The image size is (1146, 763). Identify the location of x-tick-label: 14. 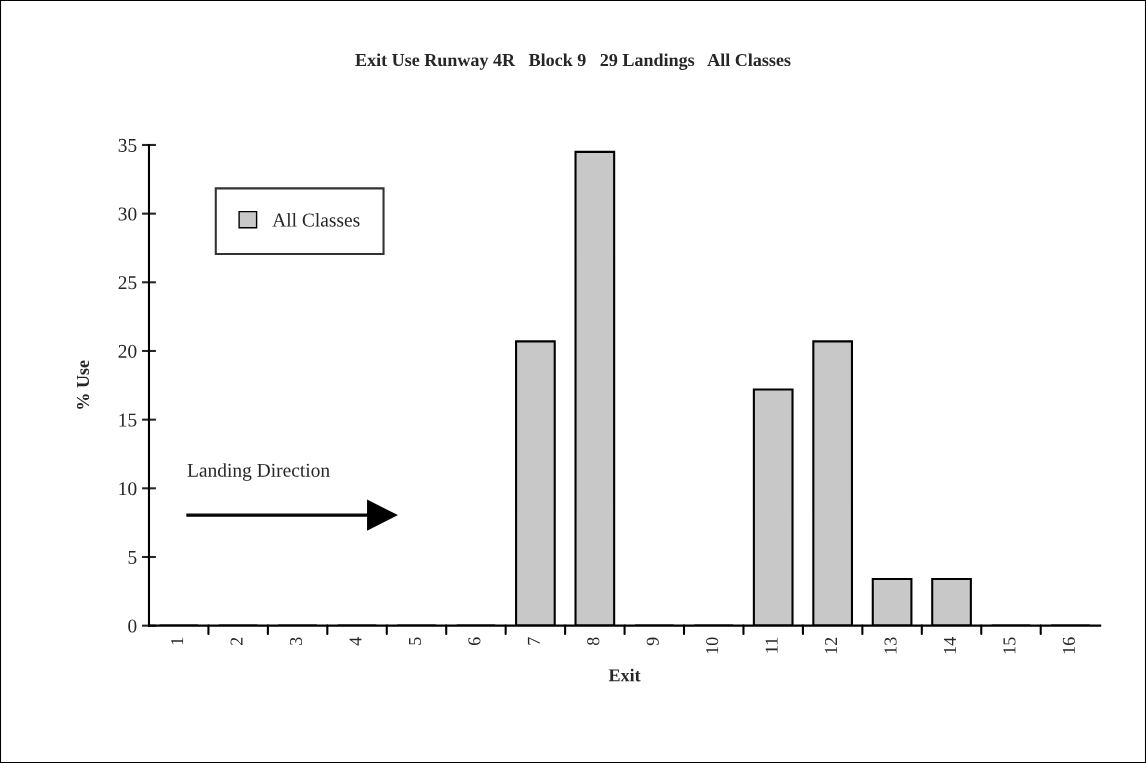
(949, 645).